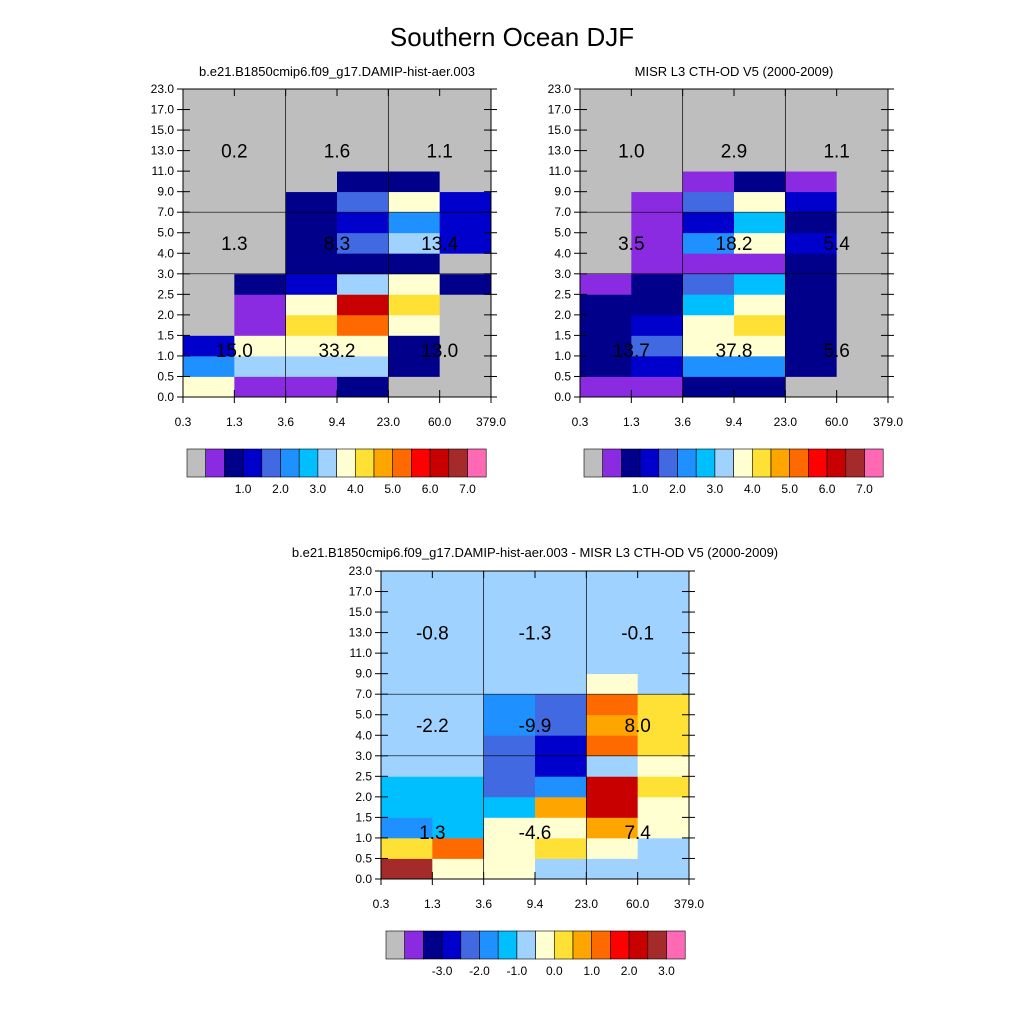 This screenshot has height=1024, width=1024. I want to click on x-tick-label: 23.0, so click(587, 904).